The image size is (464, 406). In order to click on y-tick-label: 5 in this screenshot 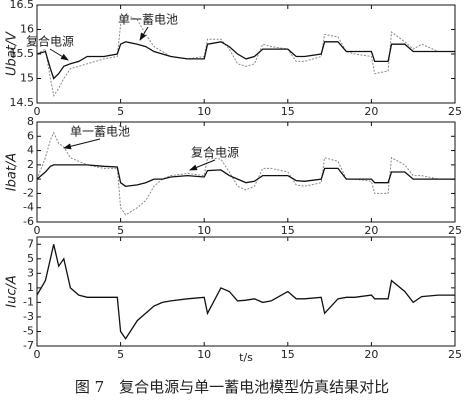, I will do `click(30, 258)`.